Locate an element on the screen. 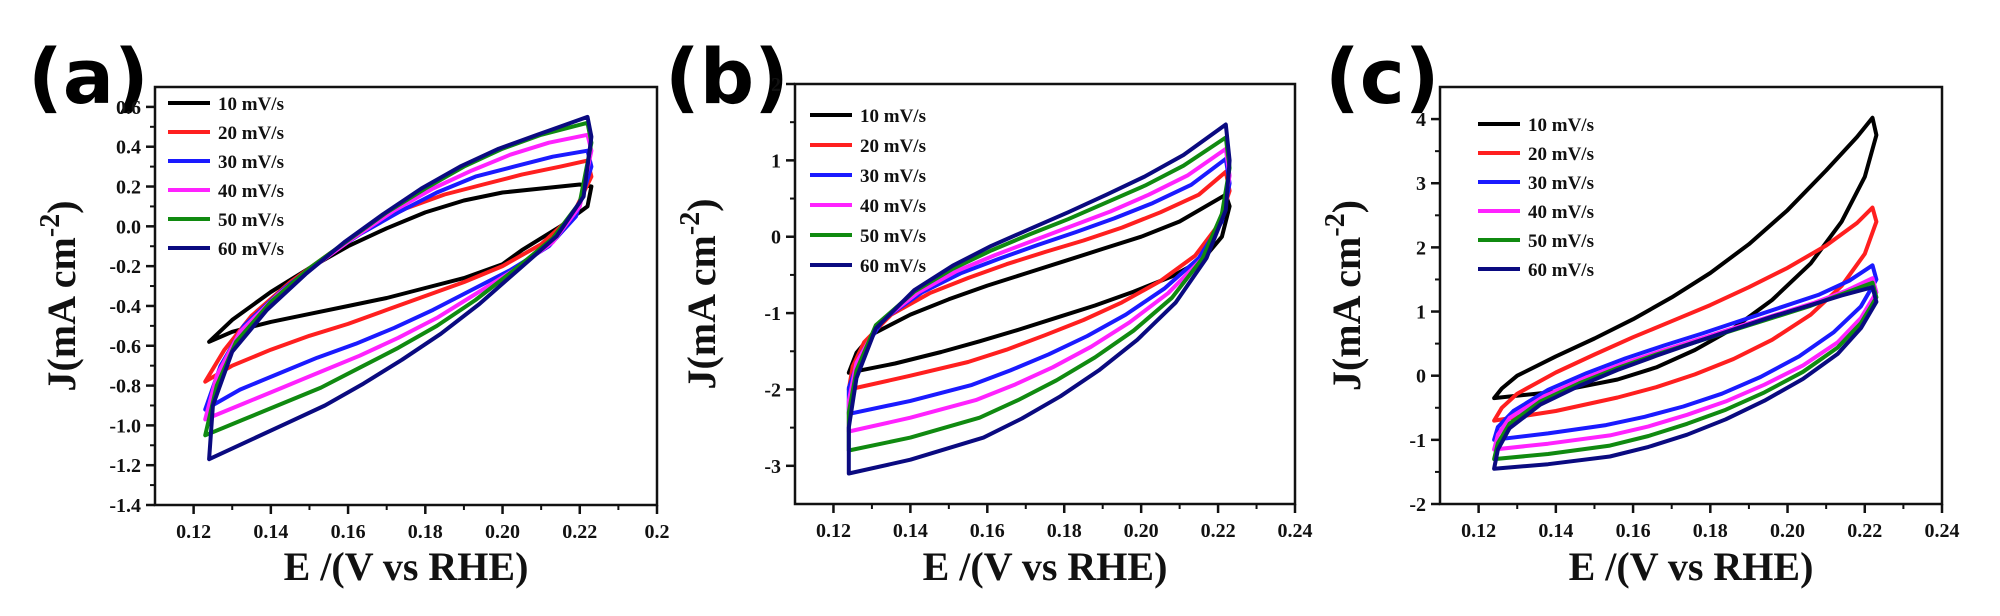  panel-b-letter: (b) is located at coordinates (727, 76).